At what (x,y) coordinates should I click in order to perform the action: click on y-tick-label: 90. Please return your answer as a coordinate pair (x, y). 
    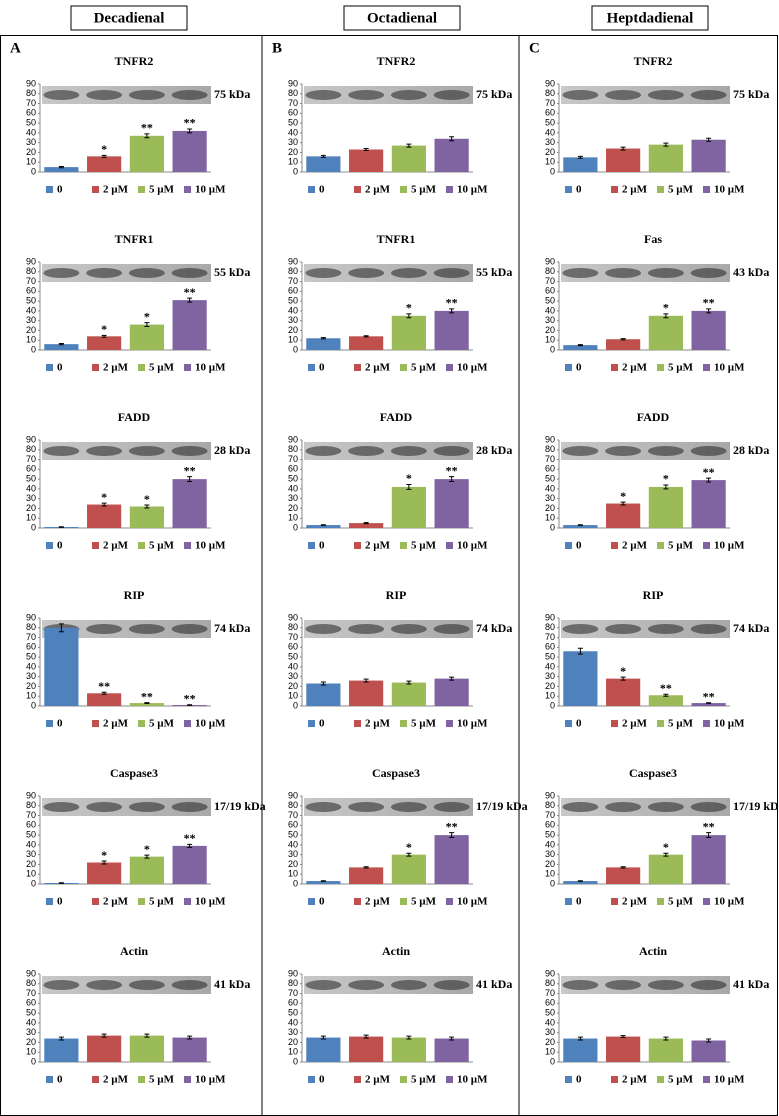
    Looking at the image, I should click on (550, 973).